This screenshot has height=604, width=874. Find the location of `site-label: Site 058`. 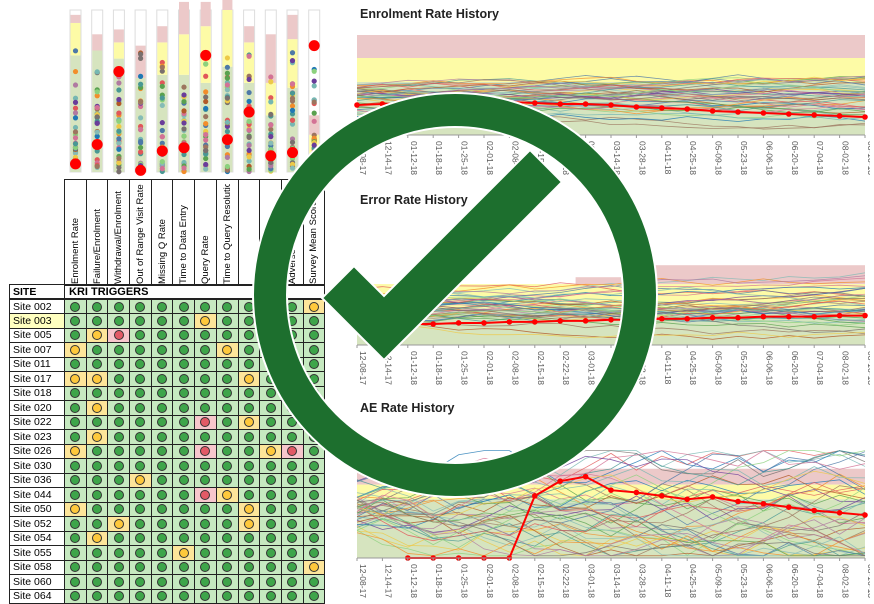

site-label: Site 058 is located at coordinates (37, 567).